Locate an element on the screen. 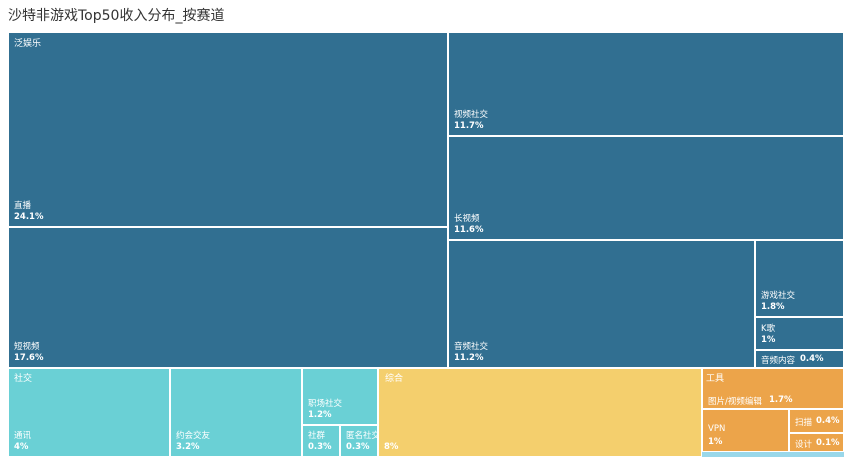 Image resolution: width=847 pixels, height=461 pixels. treemap-cell: 设计 0.1% is located at coordinates (816, 442).